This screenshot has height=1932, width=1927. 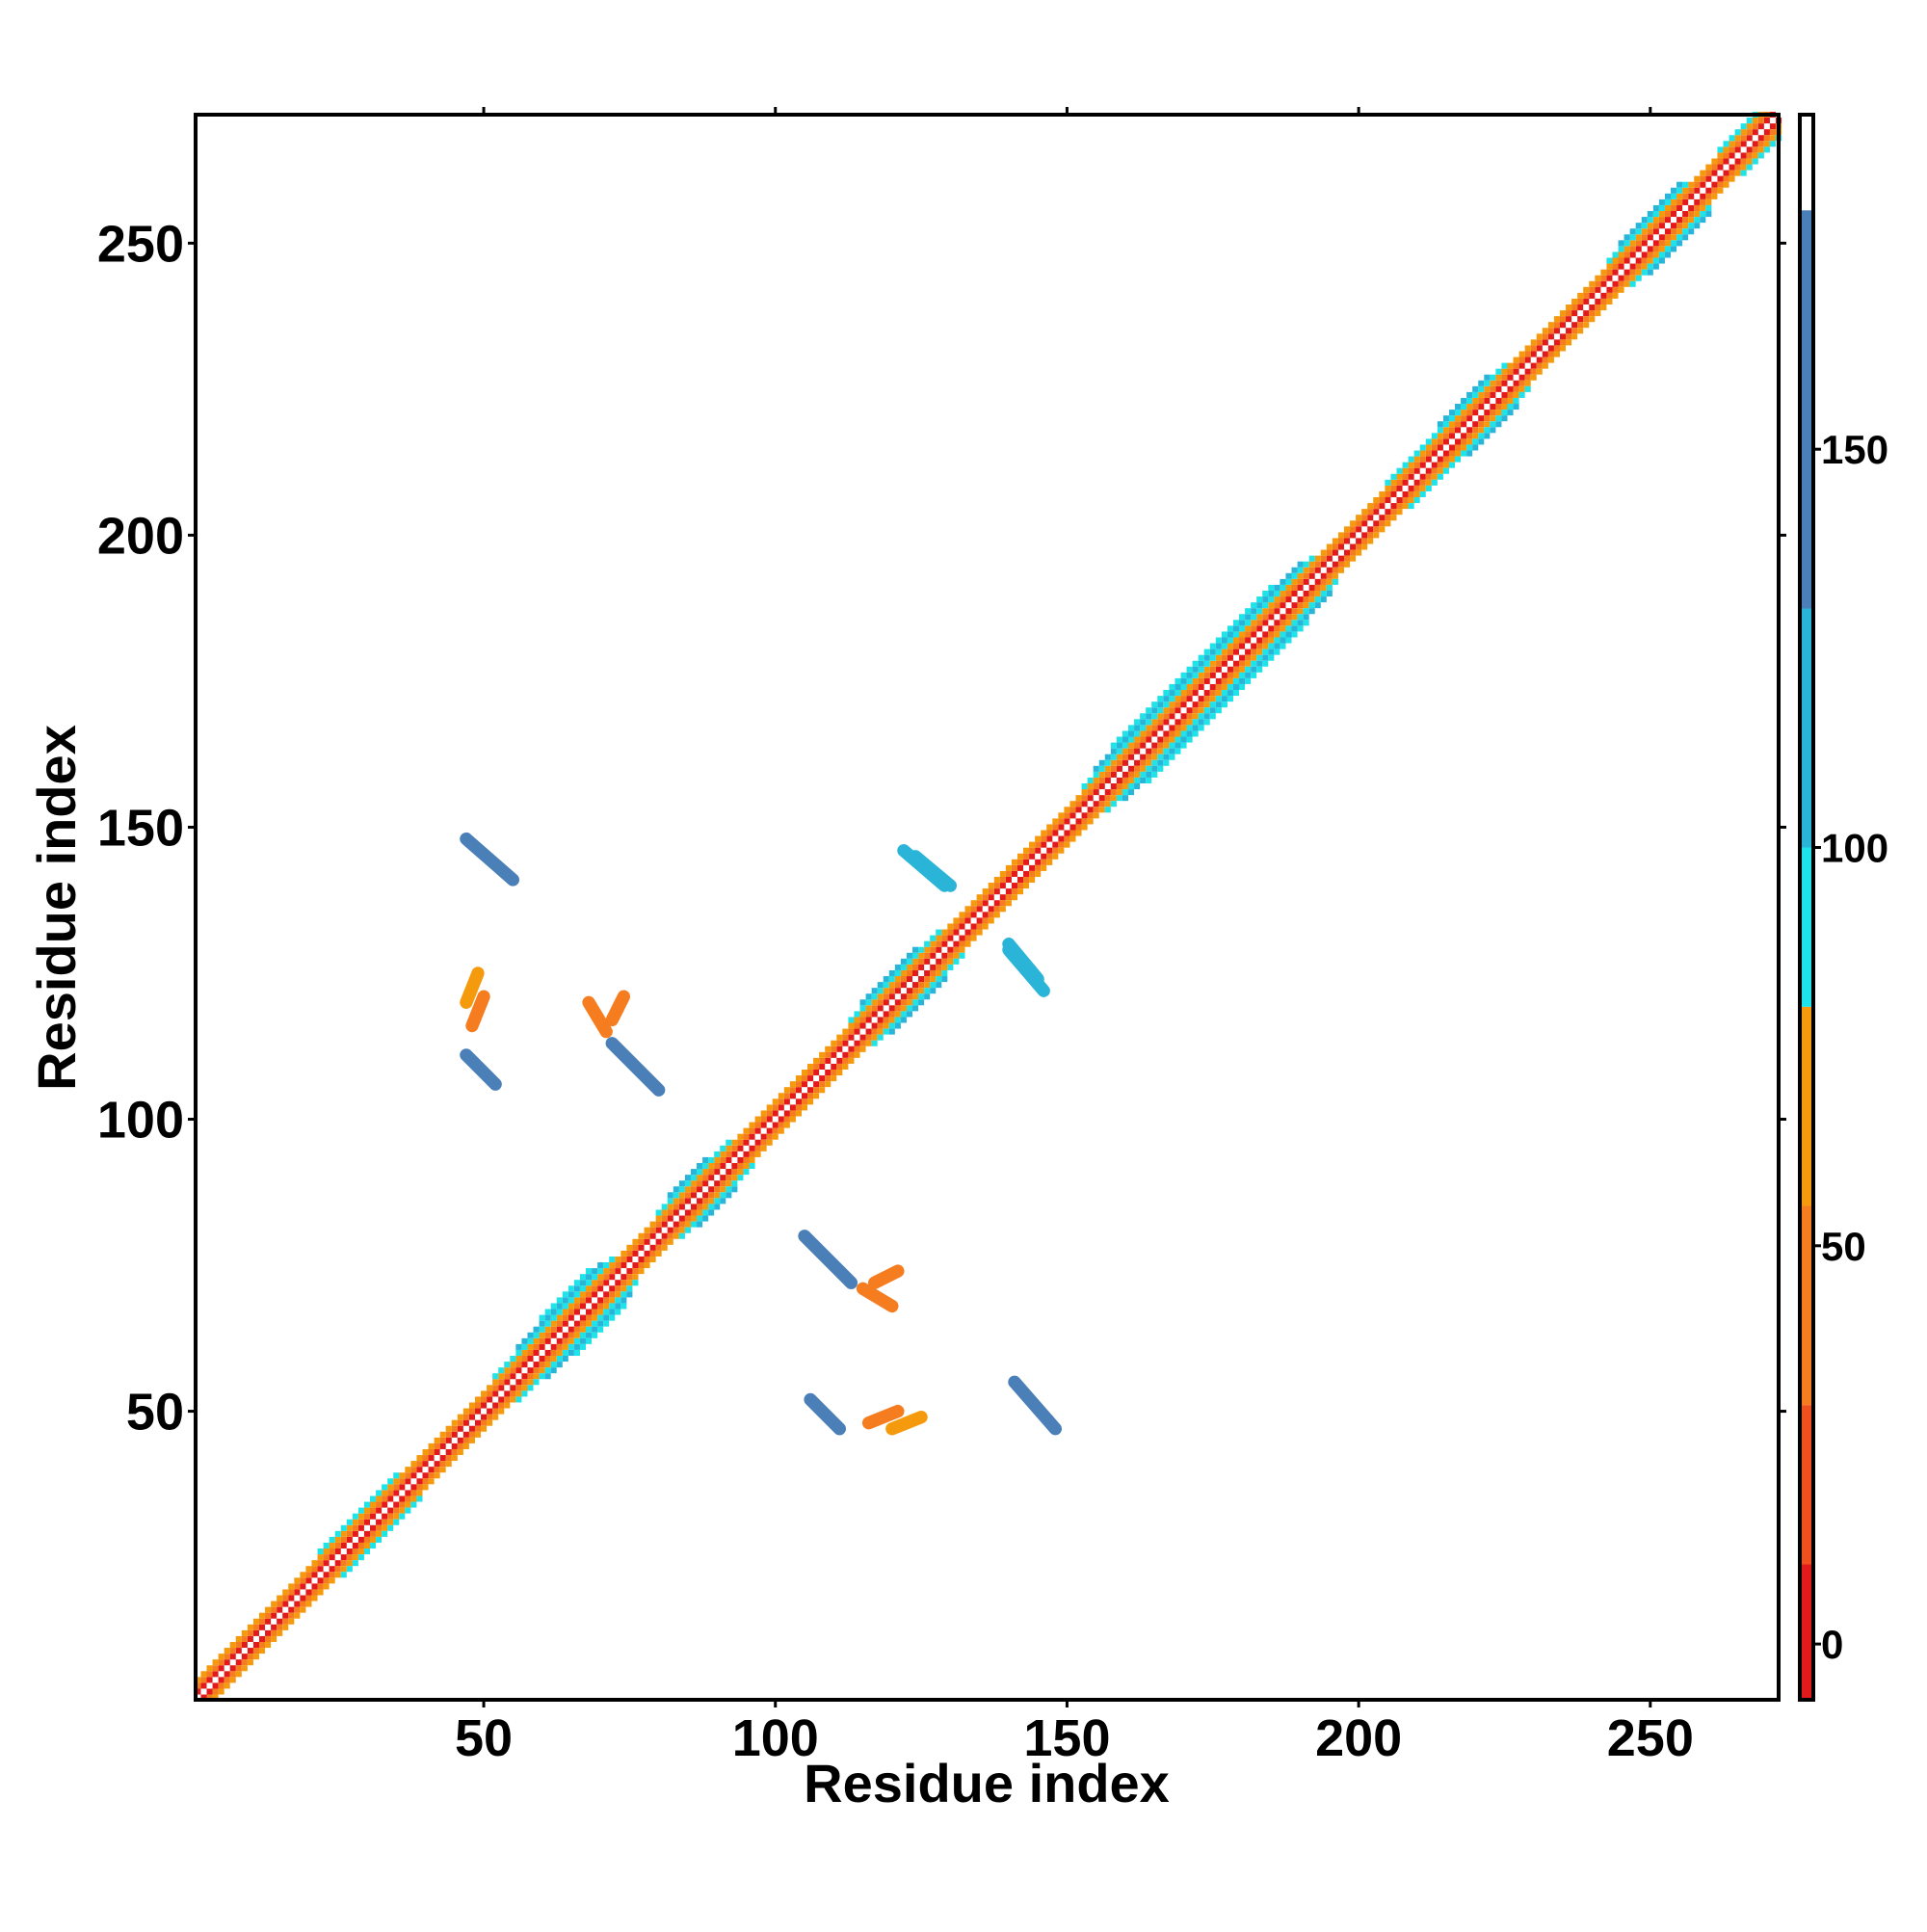 I want to click on colorbar-tick-label: 50, so click(x=1843, y=1246).